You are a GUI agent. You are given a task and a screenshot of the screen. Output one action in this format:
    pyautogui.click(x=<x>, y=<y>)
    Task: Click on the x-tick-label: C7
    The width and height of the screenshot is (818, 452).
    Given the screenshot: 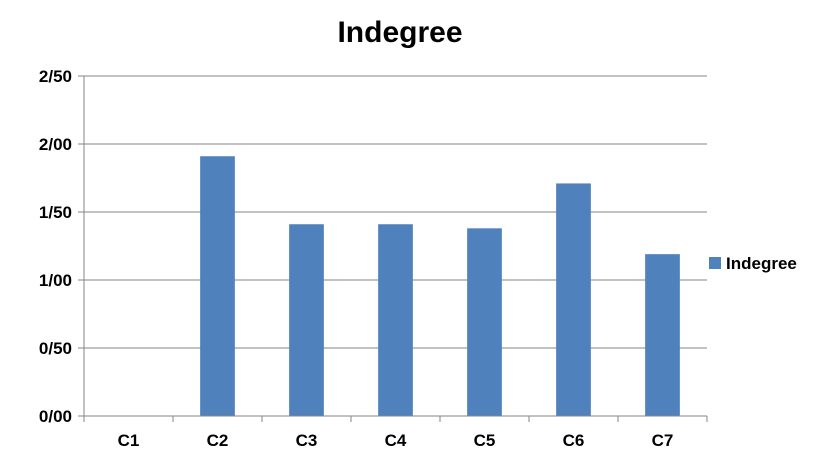 What is the action you would take?
    pyautogui.click(x=663, y=440)
    